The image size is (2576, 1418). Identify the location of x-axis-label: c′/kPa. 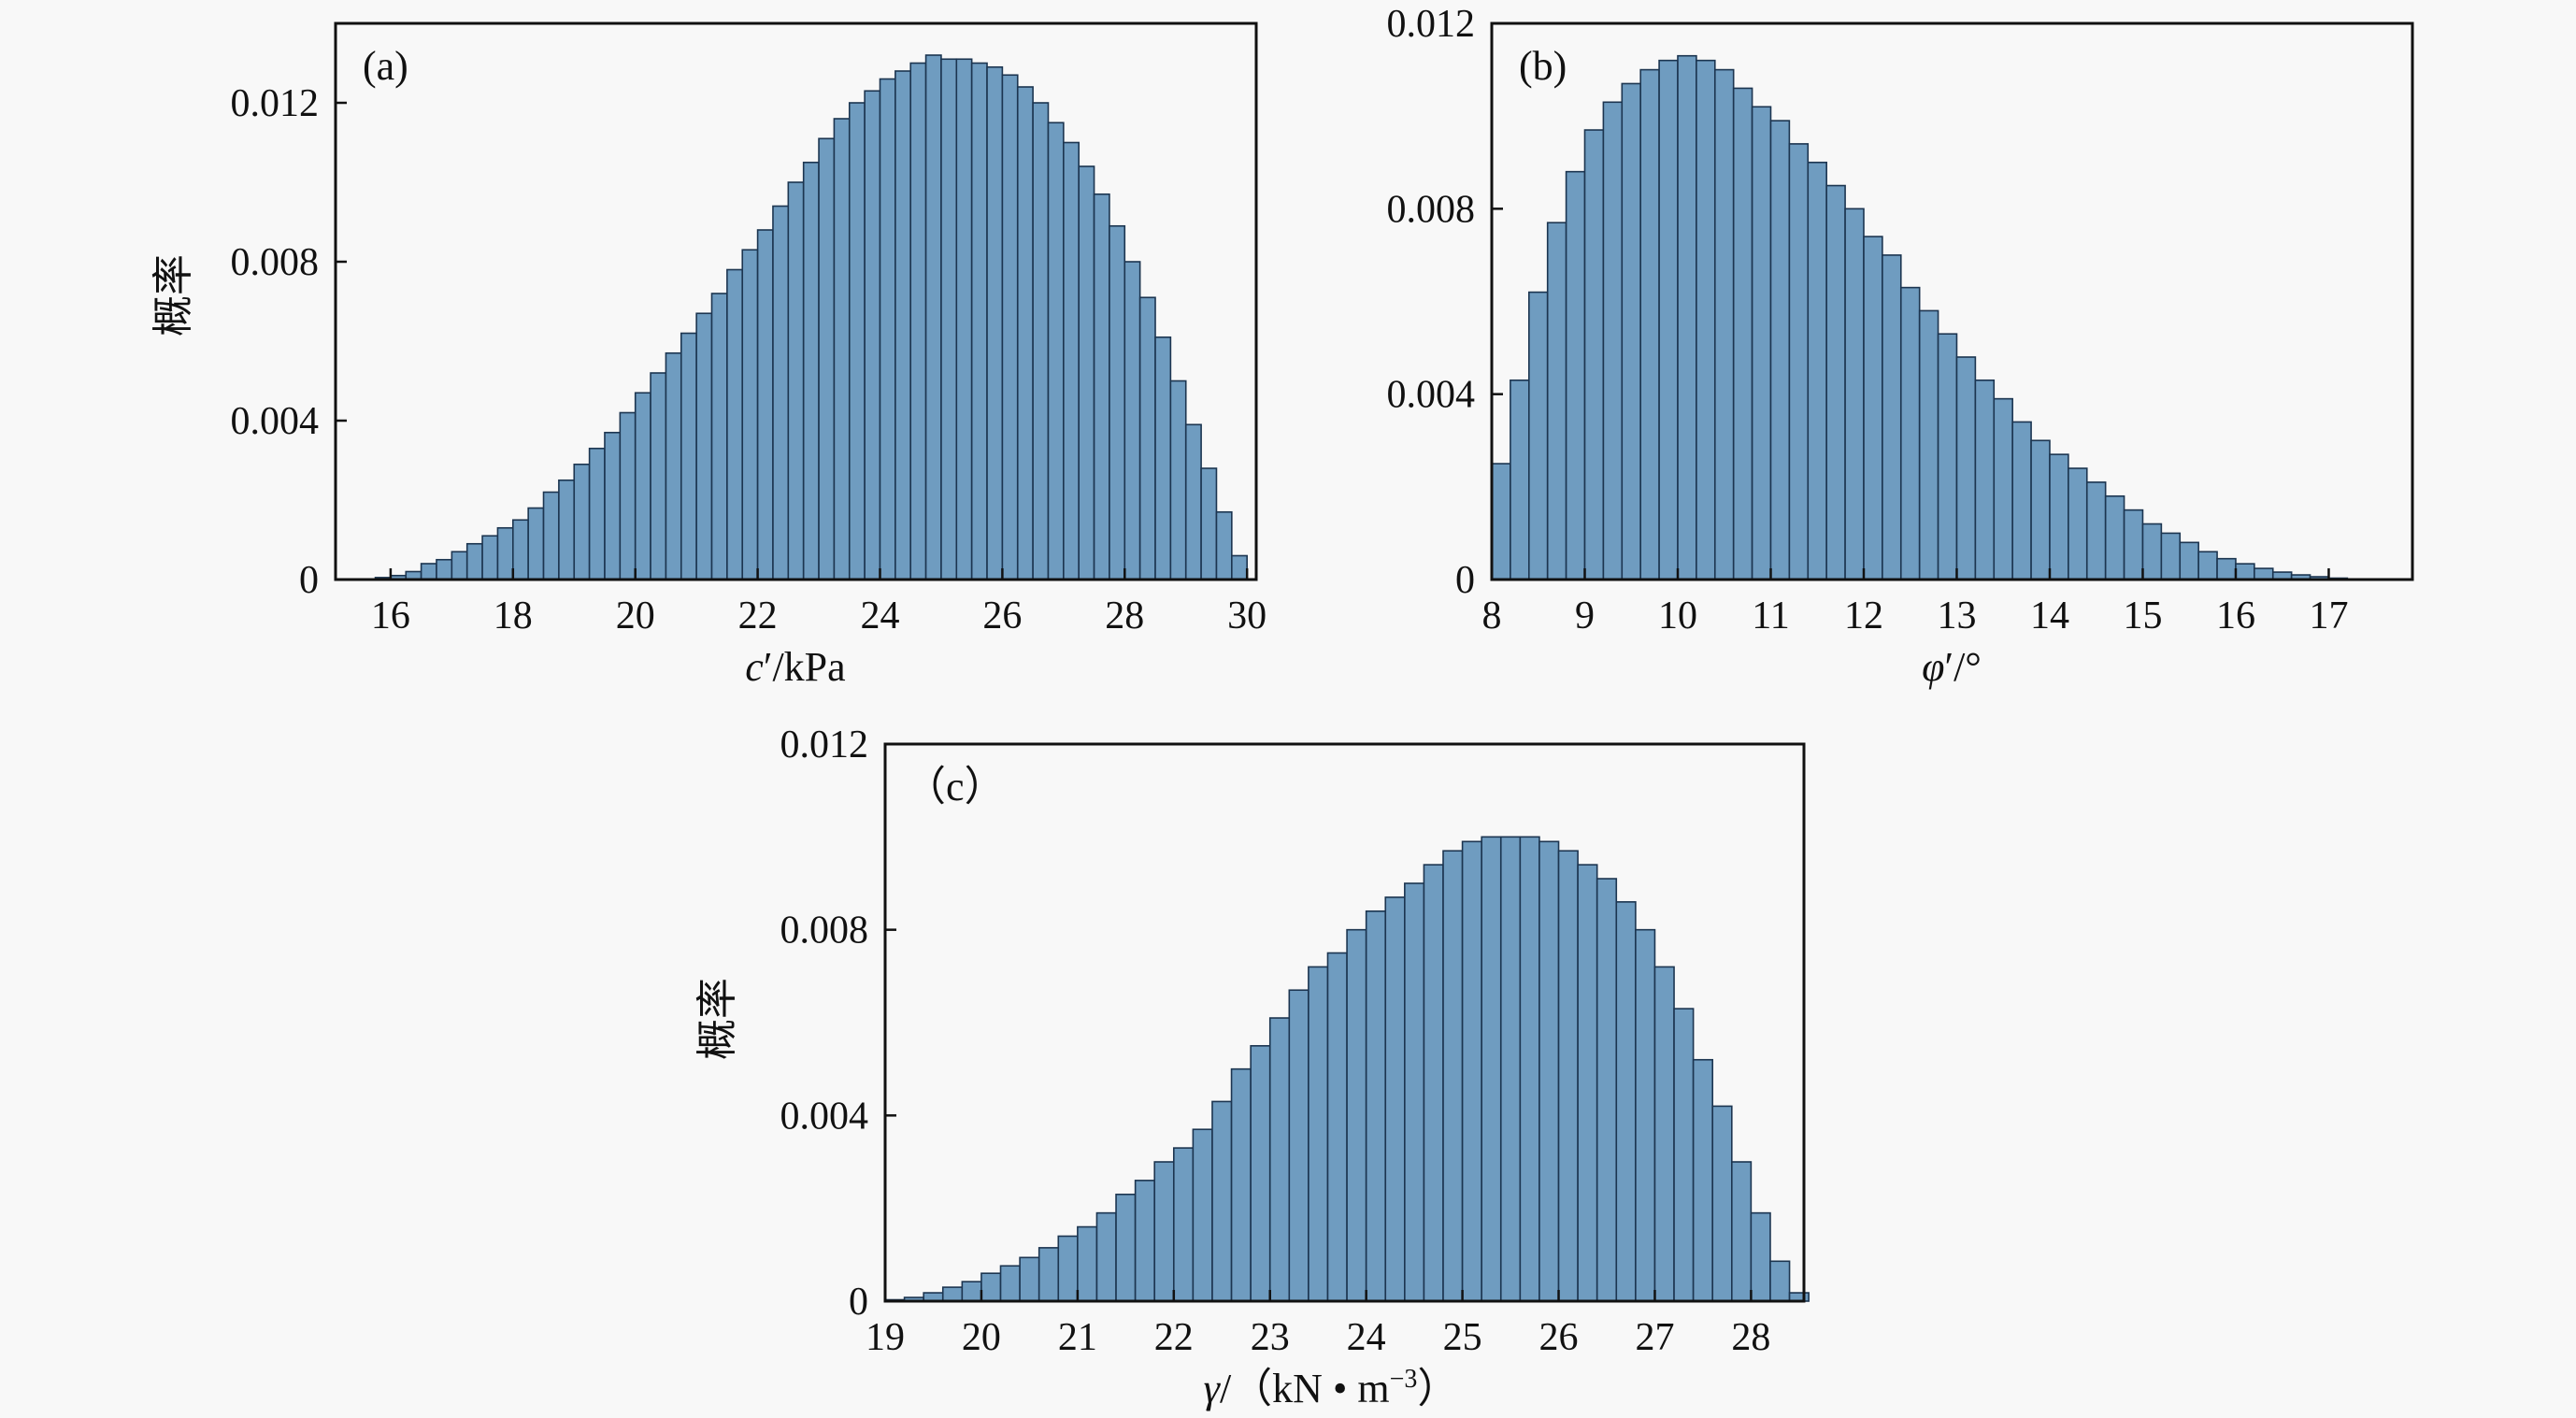
(795, 667).